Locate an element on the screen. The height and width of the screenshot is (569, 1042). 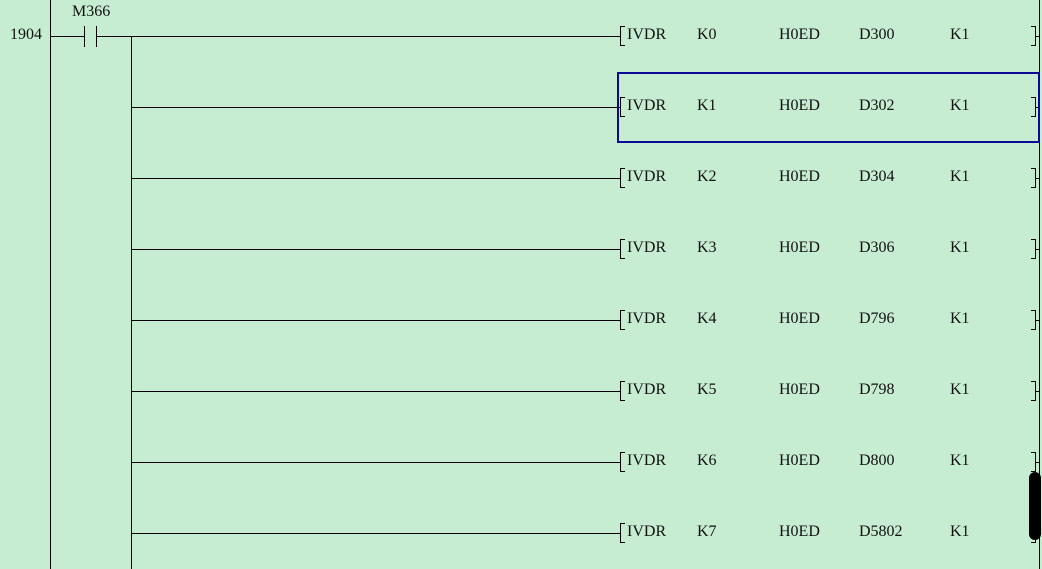
operand-1: K0 is located at coordinates (707, 34).